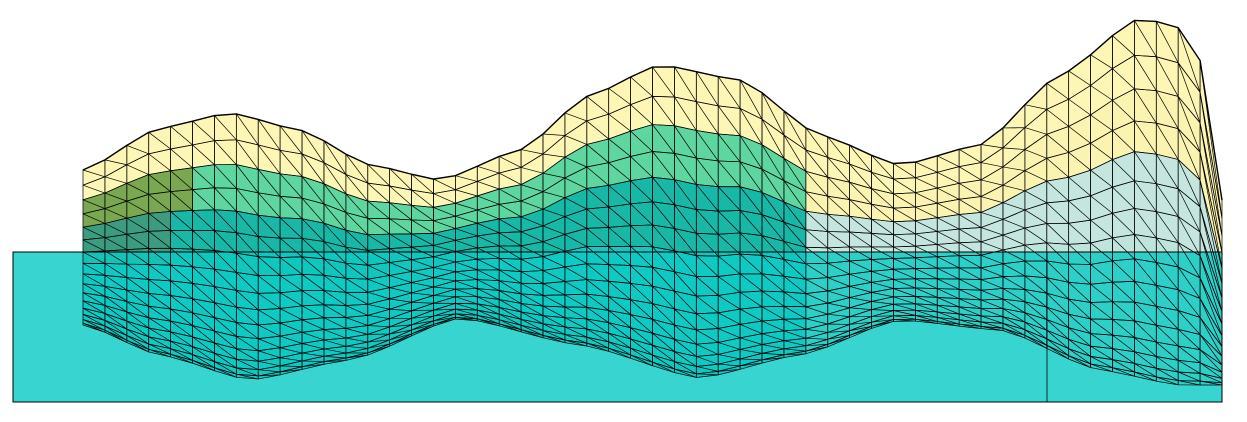 The height and width of the screenshot is (422, 1247). Describe the element at coordinates (1211, 383) in the screenshot. I see `mesh-cell` at that location.